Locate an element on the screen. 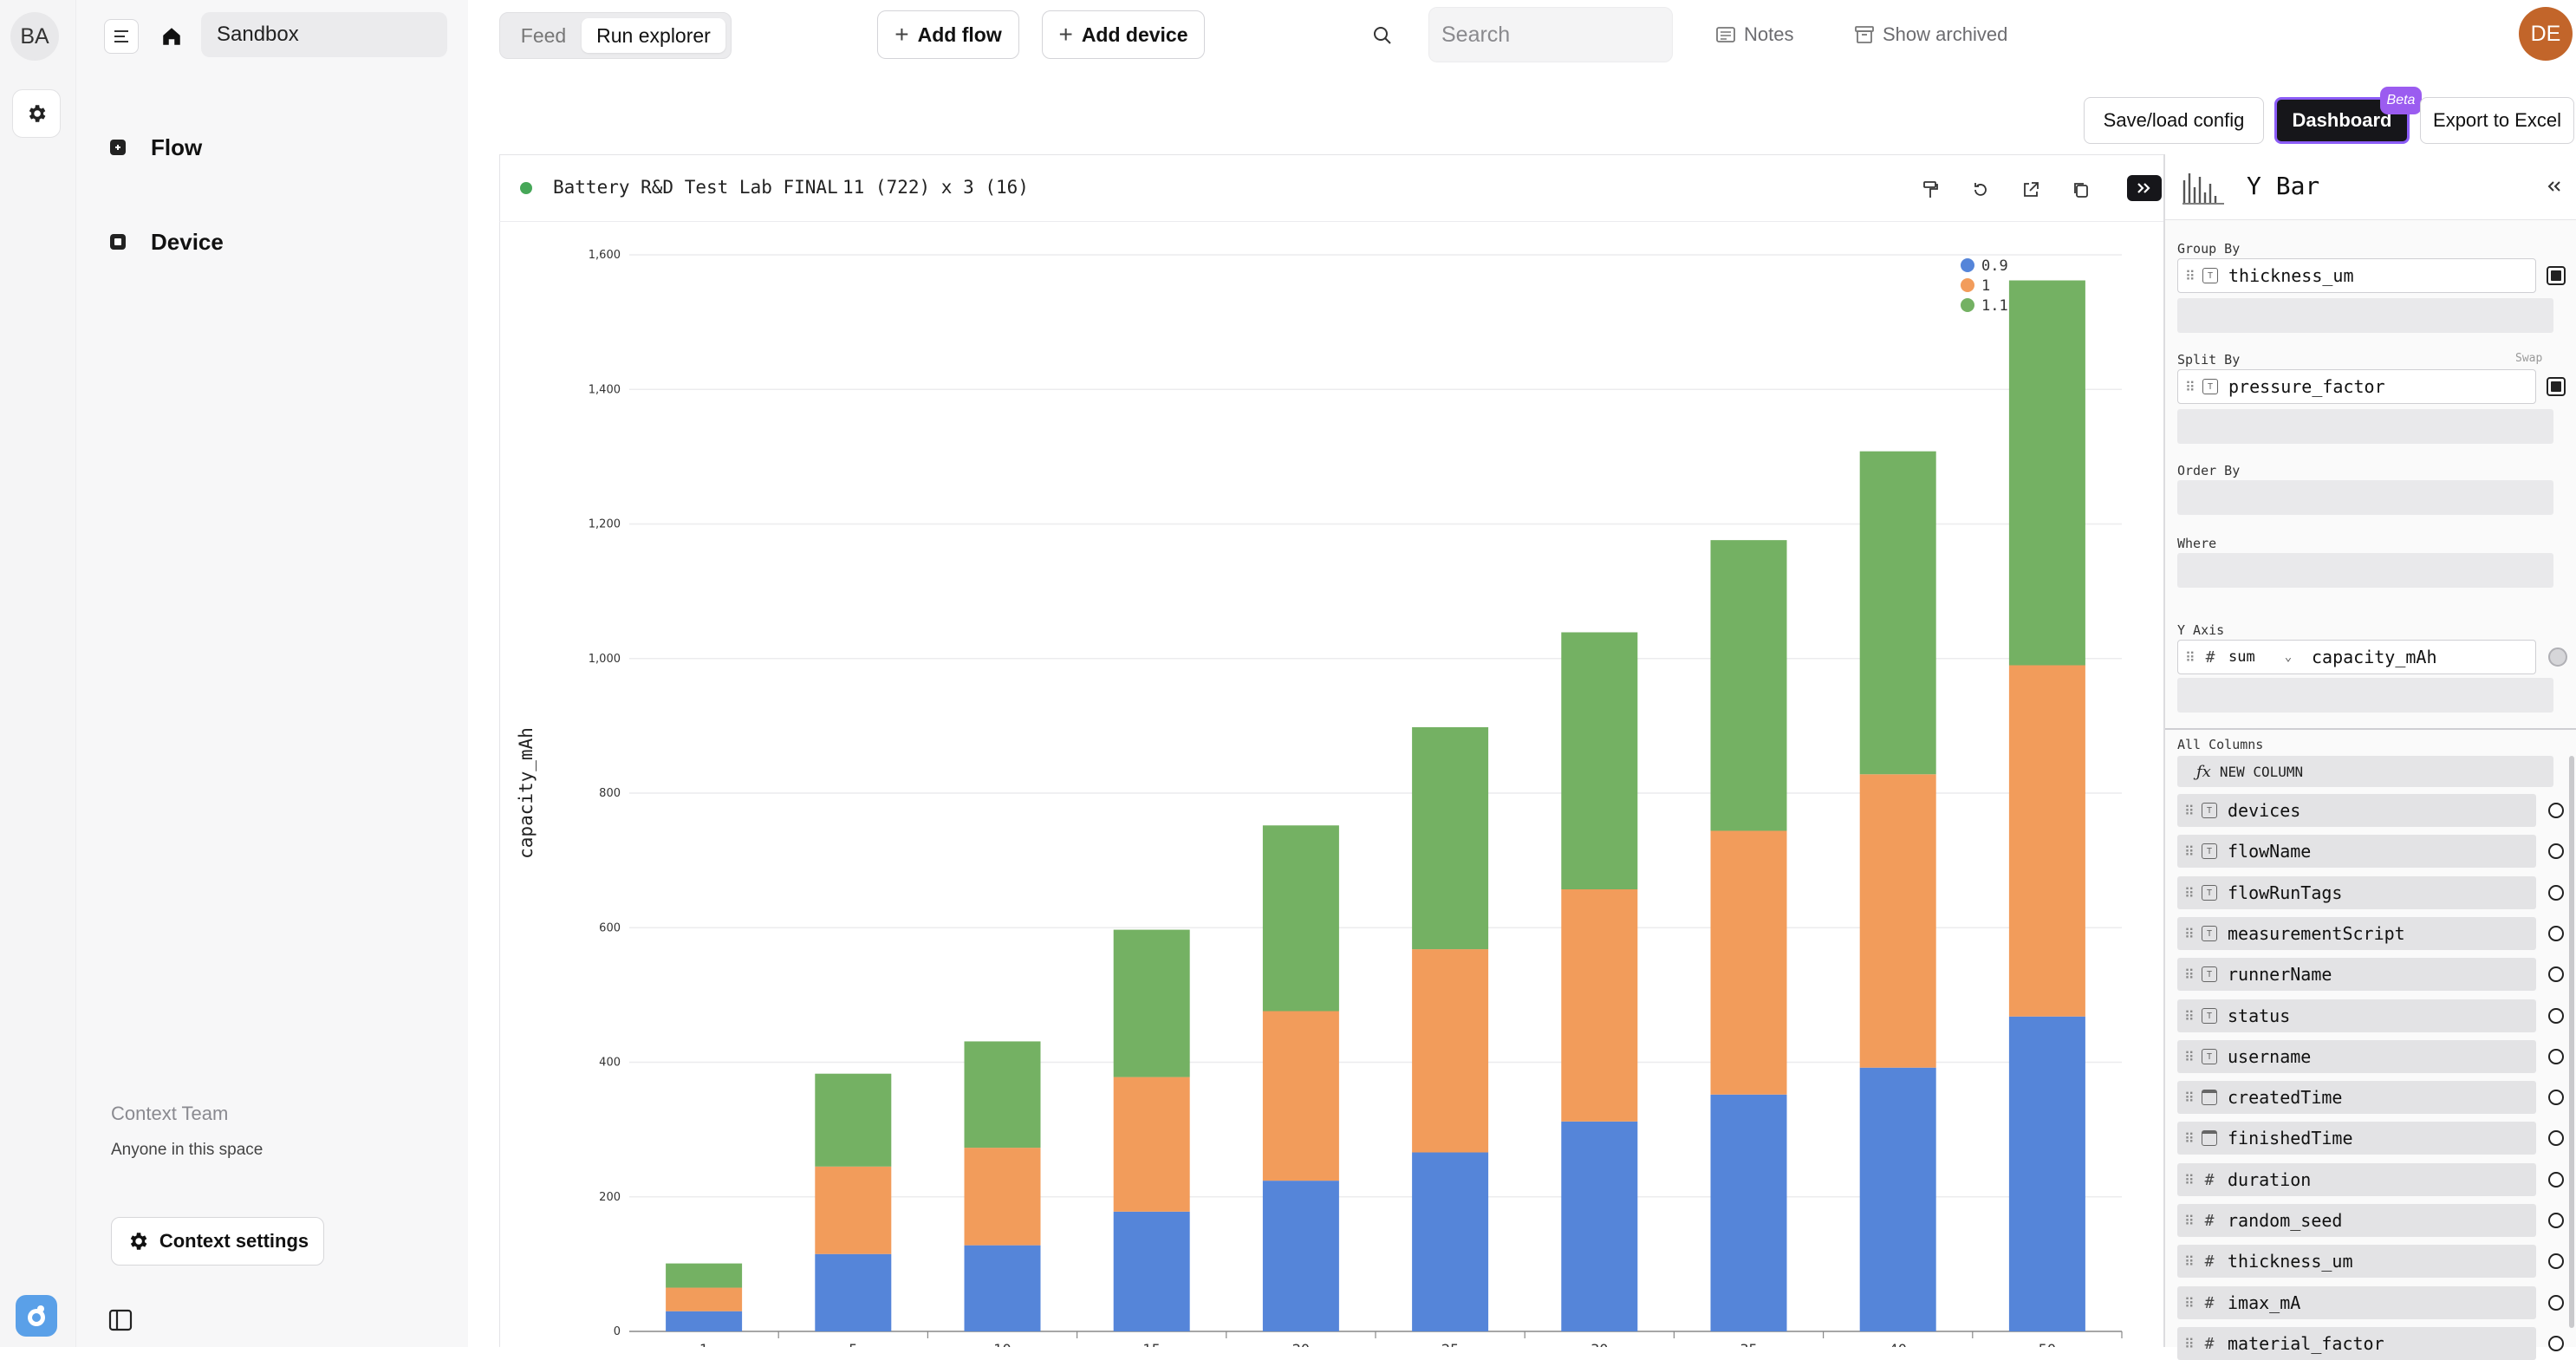  split-by-toggle is located at coordinates (2556, 386).